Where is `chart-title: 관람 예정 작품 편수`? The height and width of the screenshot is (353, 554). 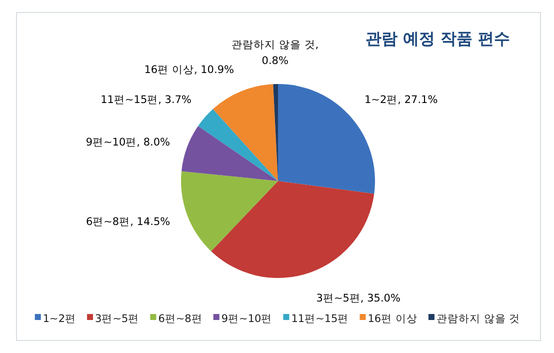 chart-title: 관람 예정 작품 편수 is located at coordinates (437, 38).